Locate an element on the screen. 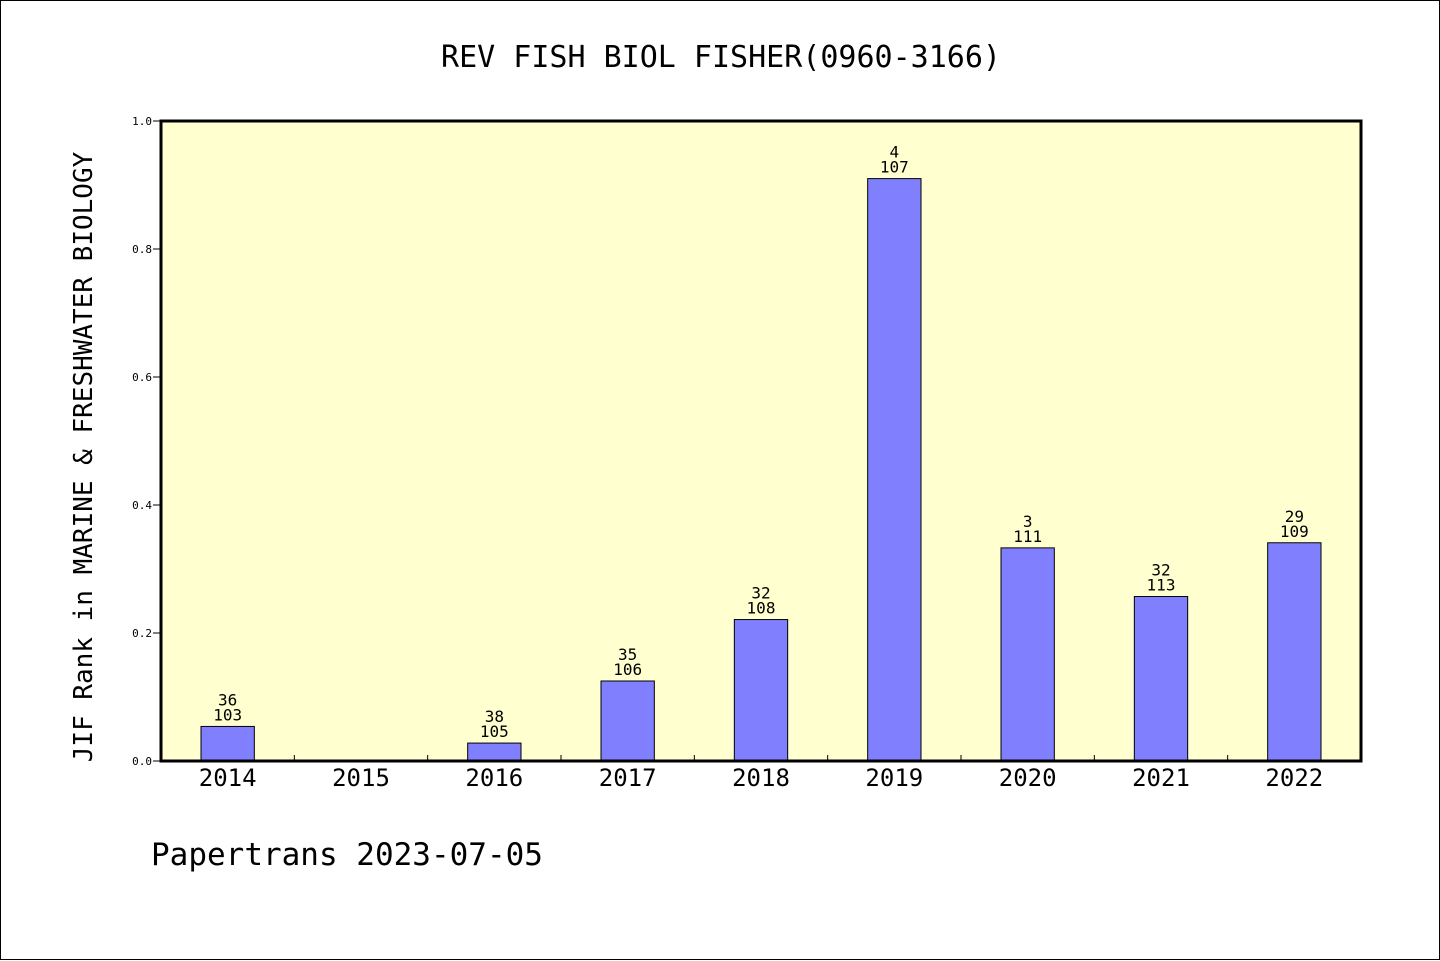  y-tick-label: 0.4 is located at coordinates (142, 505).